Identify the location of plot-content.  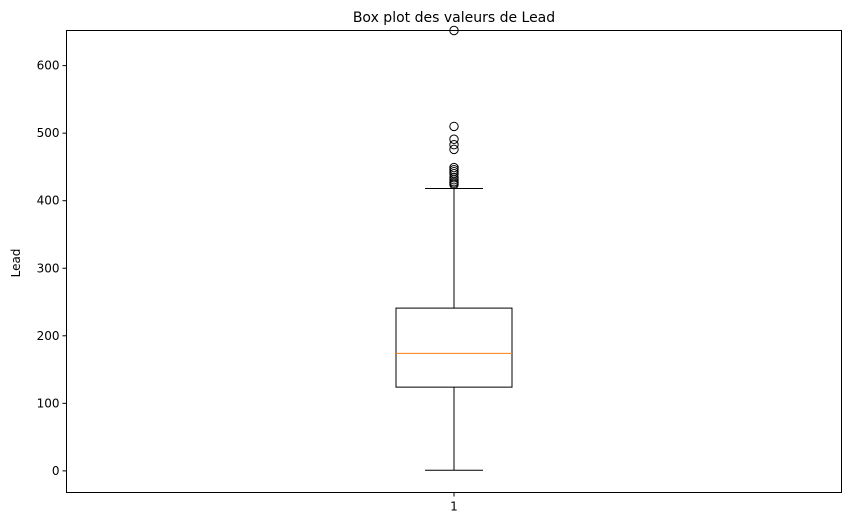
(454, 248).